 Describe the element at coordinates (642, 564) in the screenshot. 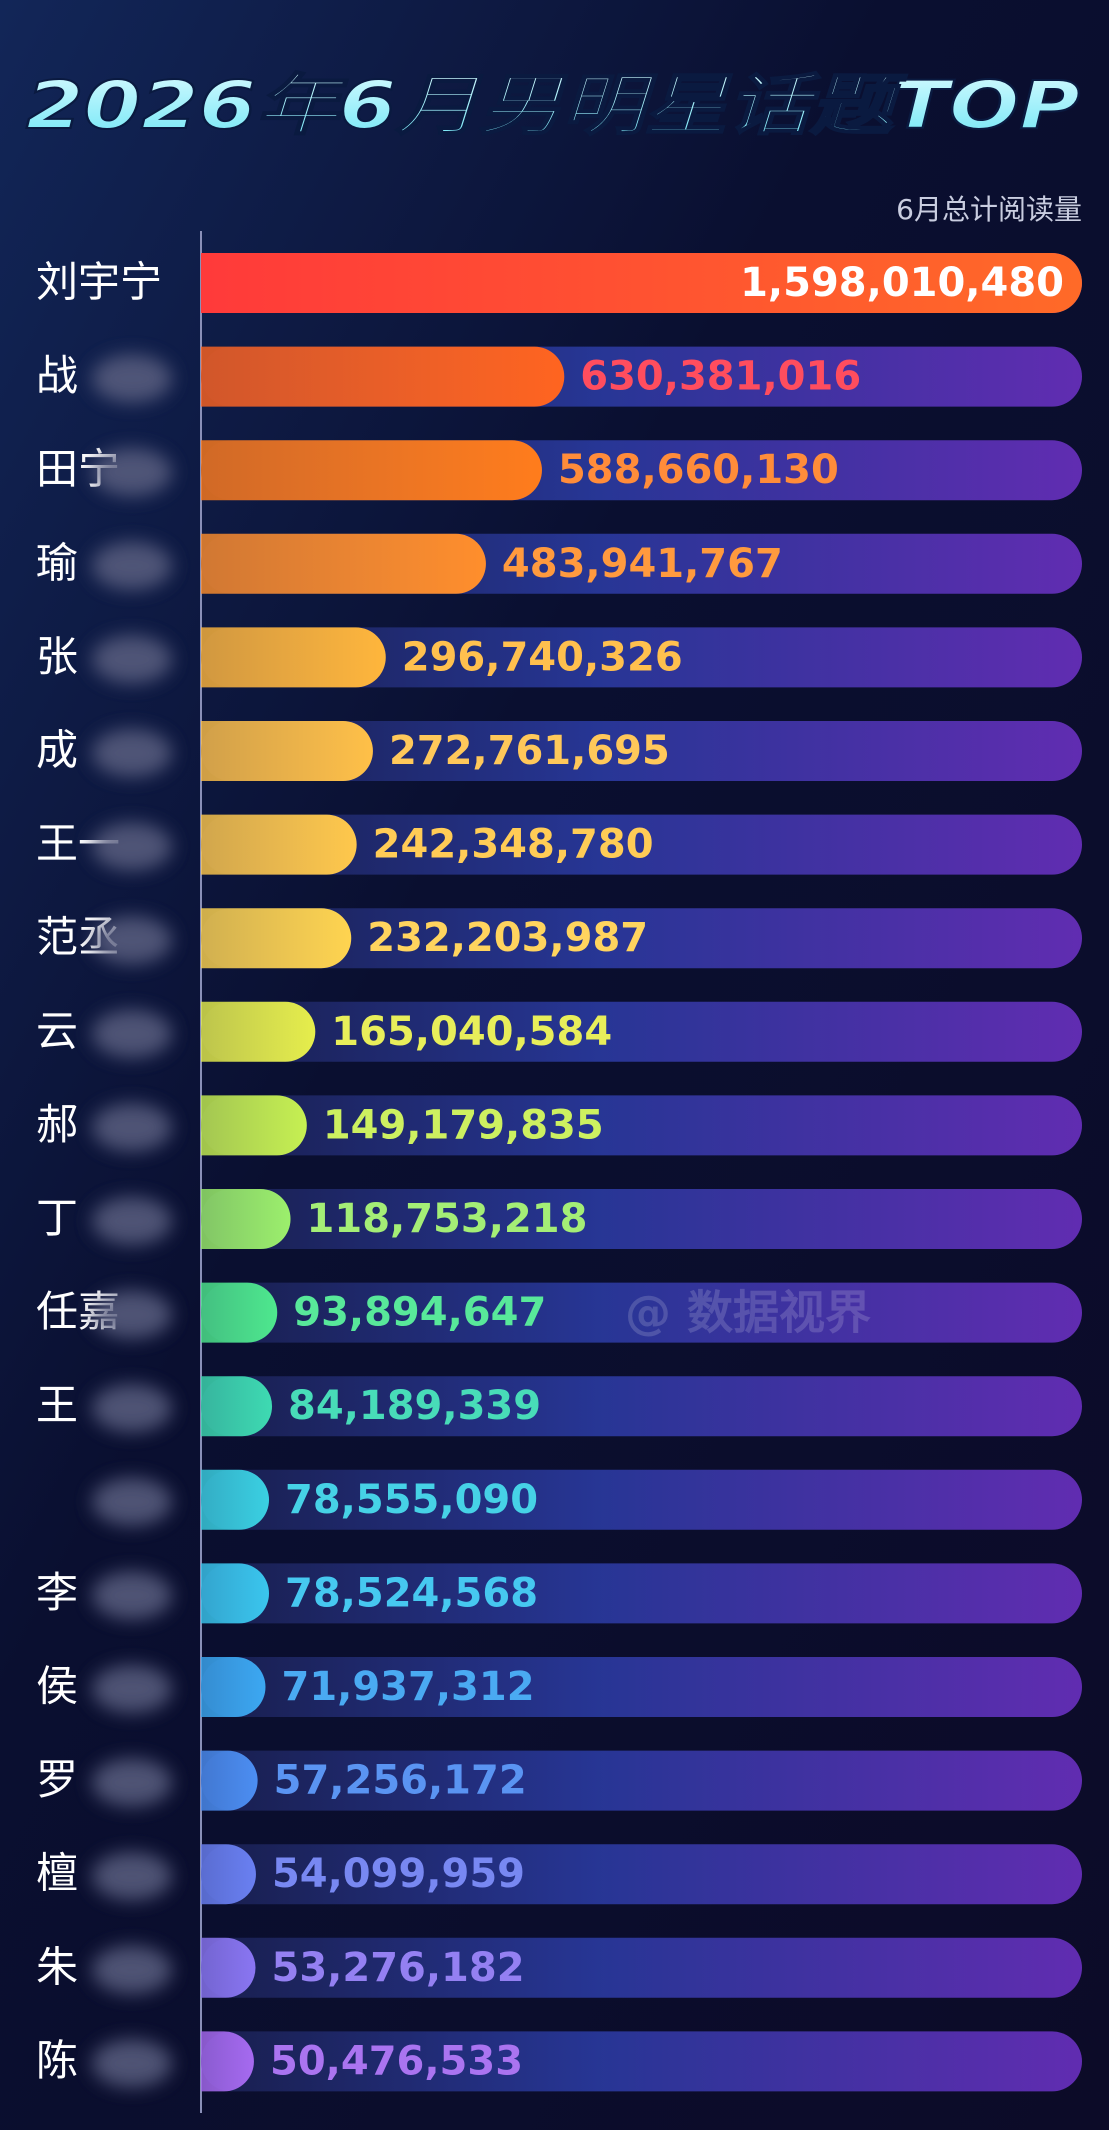

I see `value-label: 483,941,767` at that location.